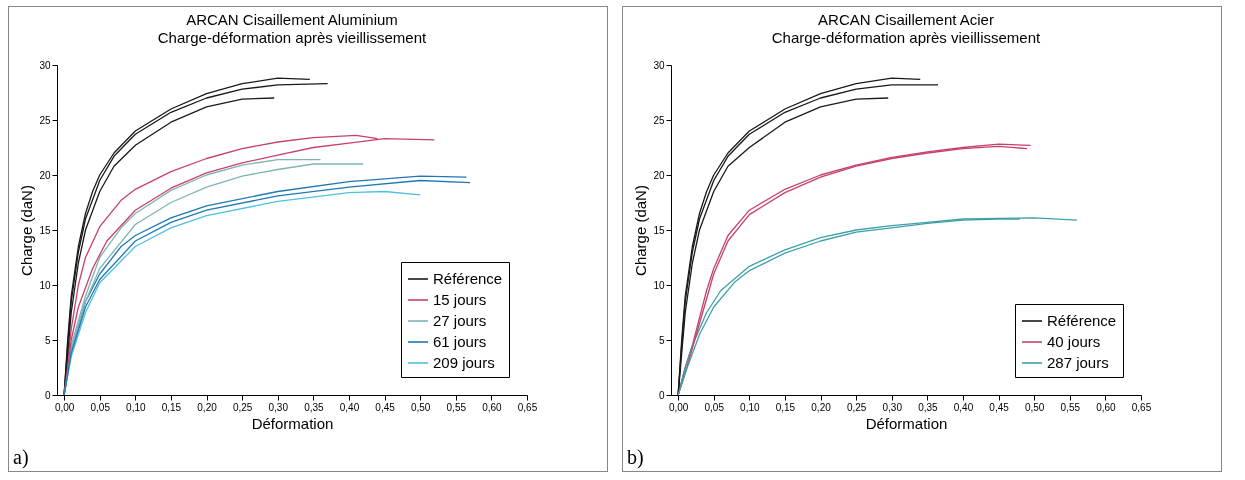 The height and width of the screenshot is (480, 1245). I want to click on text: a), so click(21, 457).